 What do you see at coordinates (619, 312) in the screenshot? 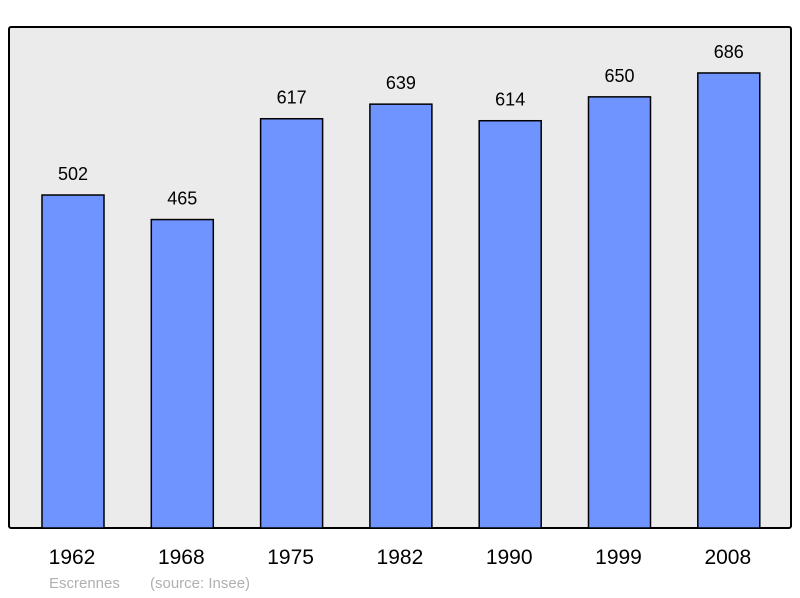
I see `bar-1999` at bounding box center [619, 312].